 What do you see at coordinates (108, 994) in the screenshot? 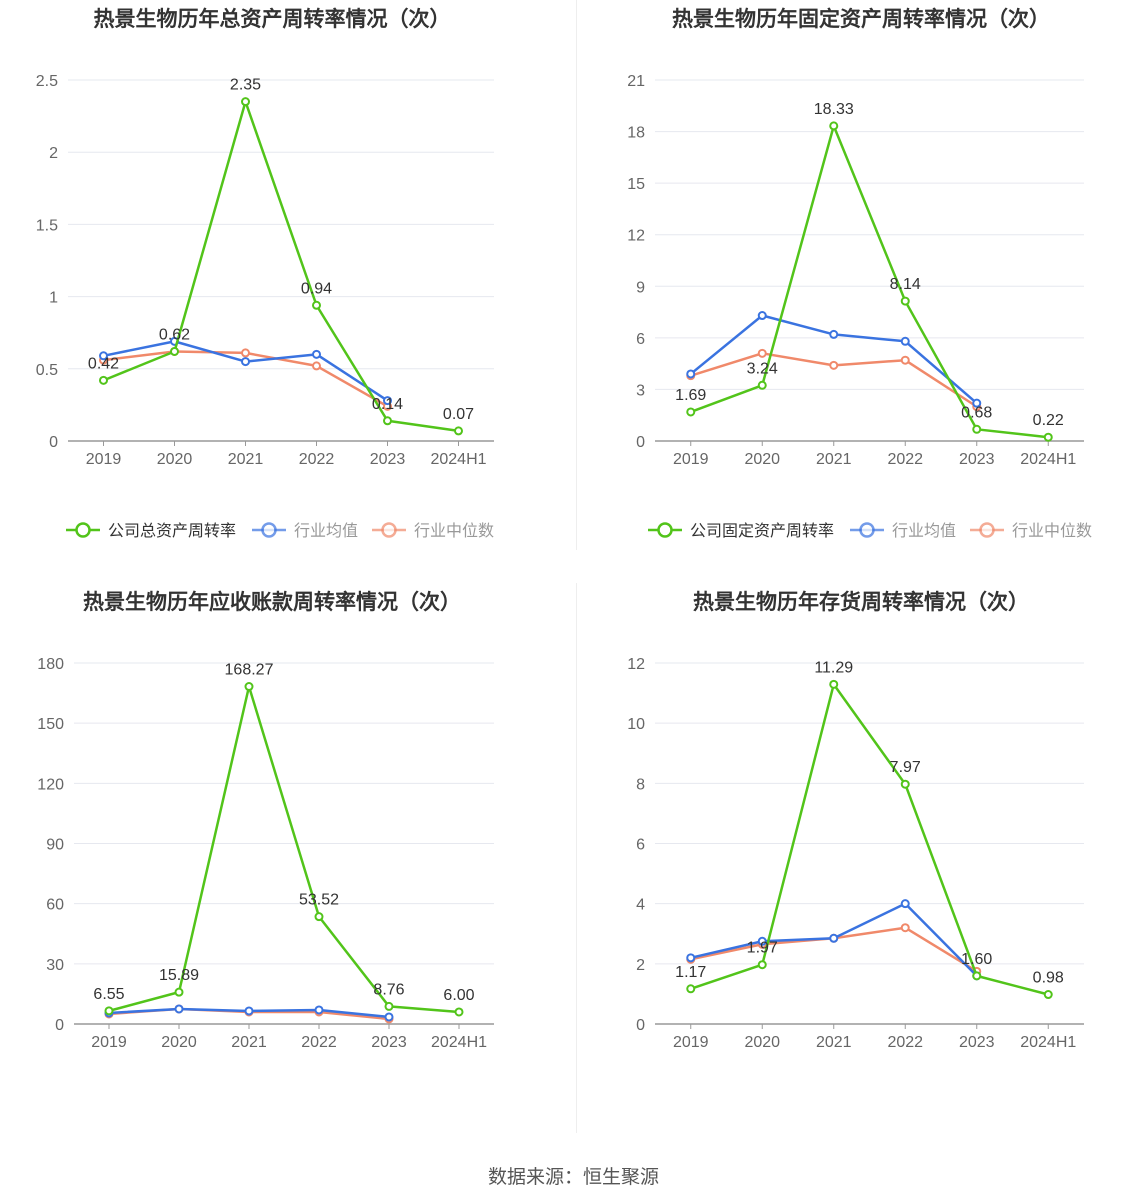
I see `data-label: 6.55` at bounding box center [108, 994].